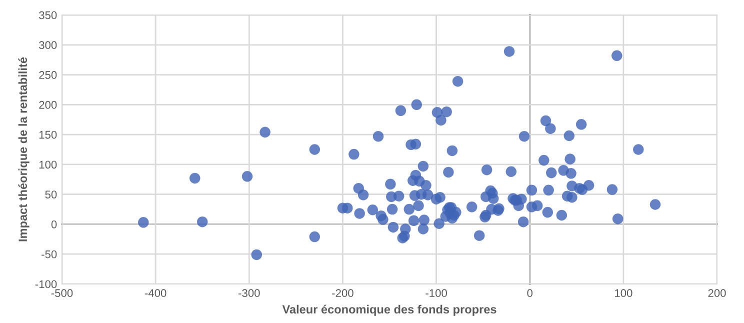 Image resolution: width=744 pixels, height=323 pixels. What do you see at coordinates (48, 104) in the screenshot?
I see `y-tick-label: 200` at bounding box center [48, 104].